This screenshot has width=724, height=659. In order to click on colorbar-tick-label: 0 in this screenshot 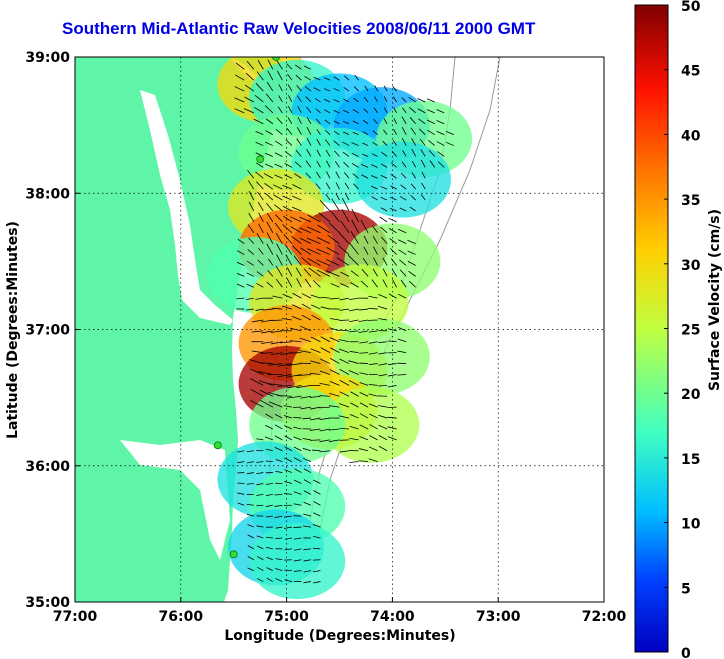, I will do `click(686, 652)`.